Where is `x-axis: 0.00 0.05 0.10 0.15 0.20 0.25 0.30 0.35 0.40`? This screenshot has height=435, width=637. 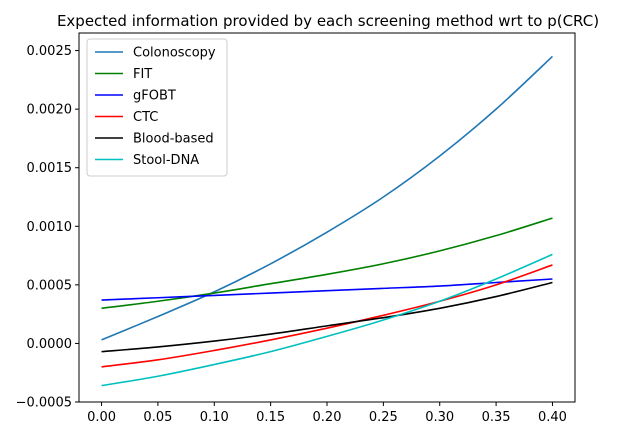
x-axis: 0.00 0.05 0.10 0.15 0.20 0.25 0.30 0.35 0.40 is located at coordinates (327, 413).